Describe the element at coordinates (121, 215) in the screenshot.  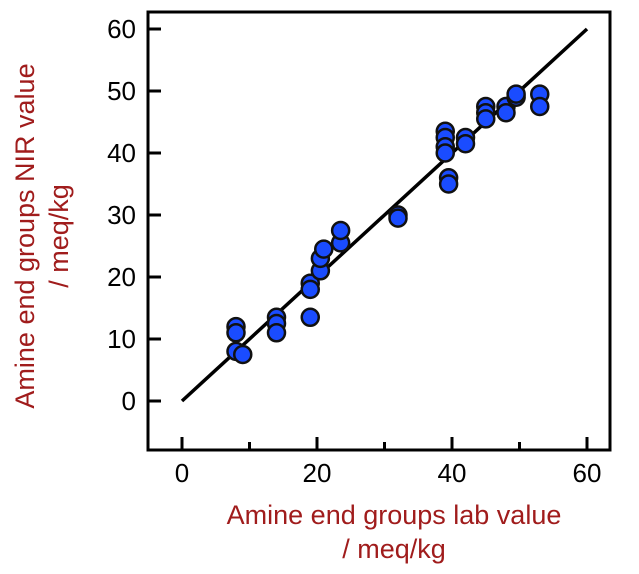
I see `y-tick-label: 30` at that location.